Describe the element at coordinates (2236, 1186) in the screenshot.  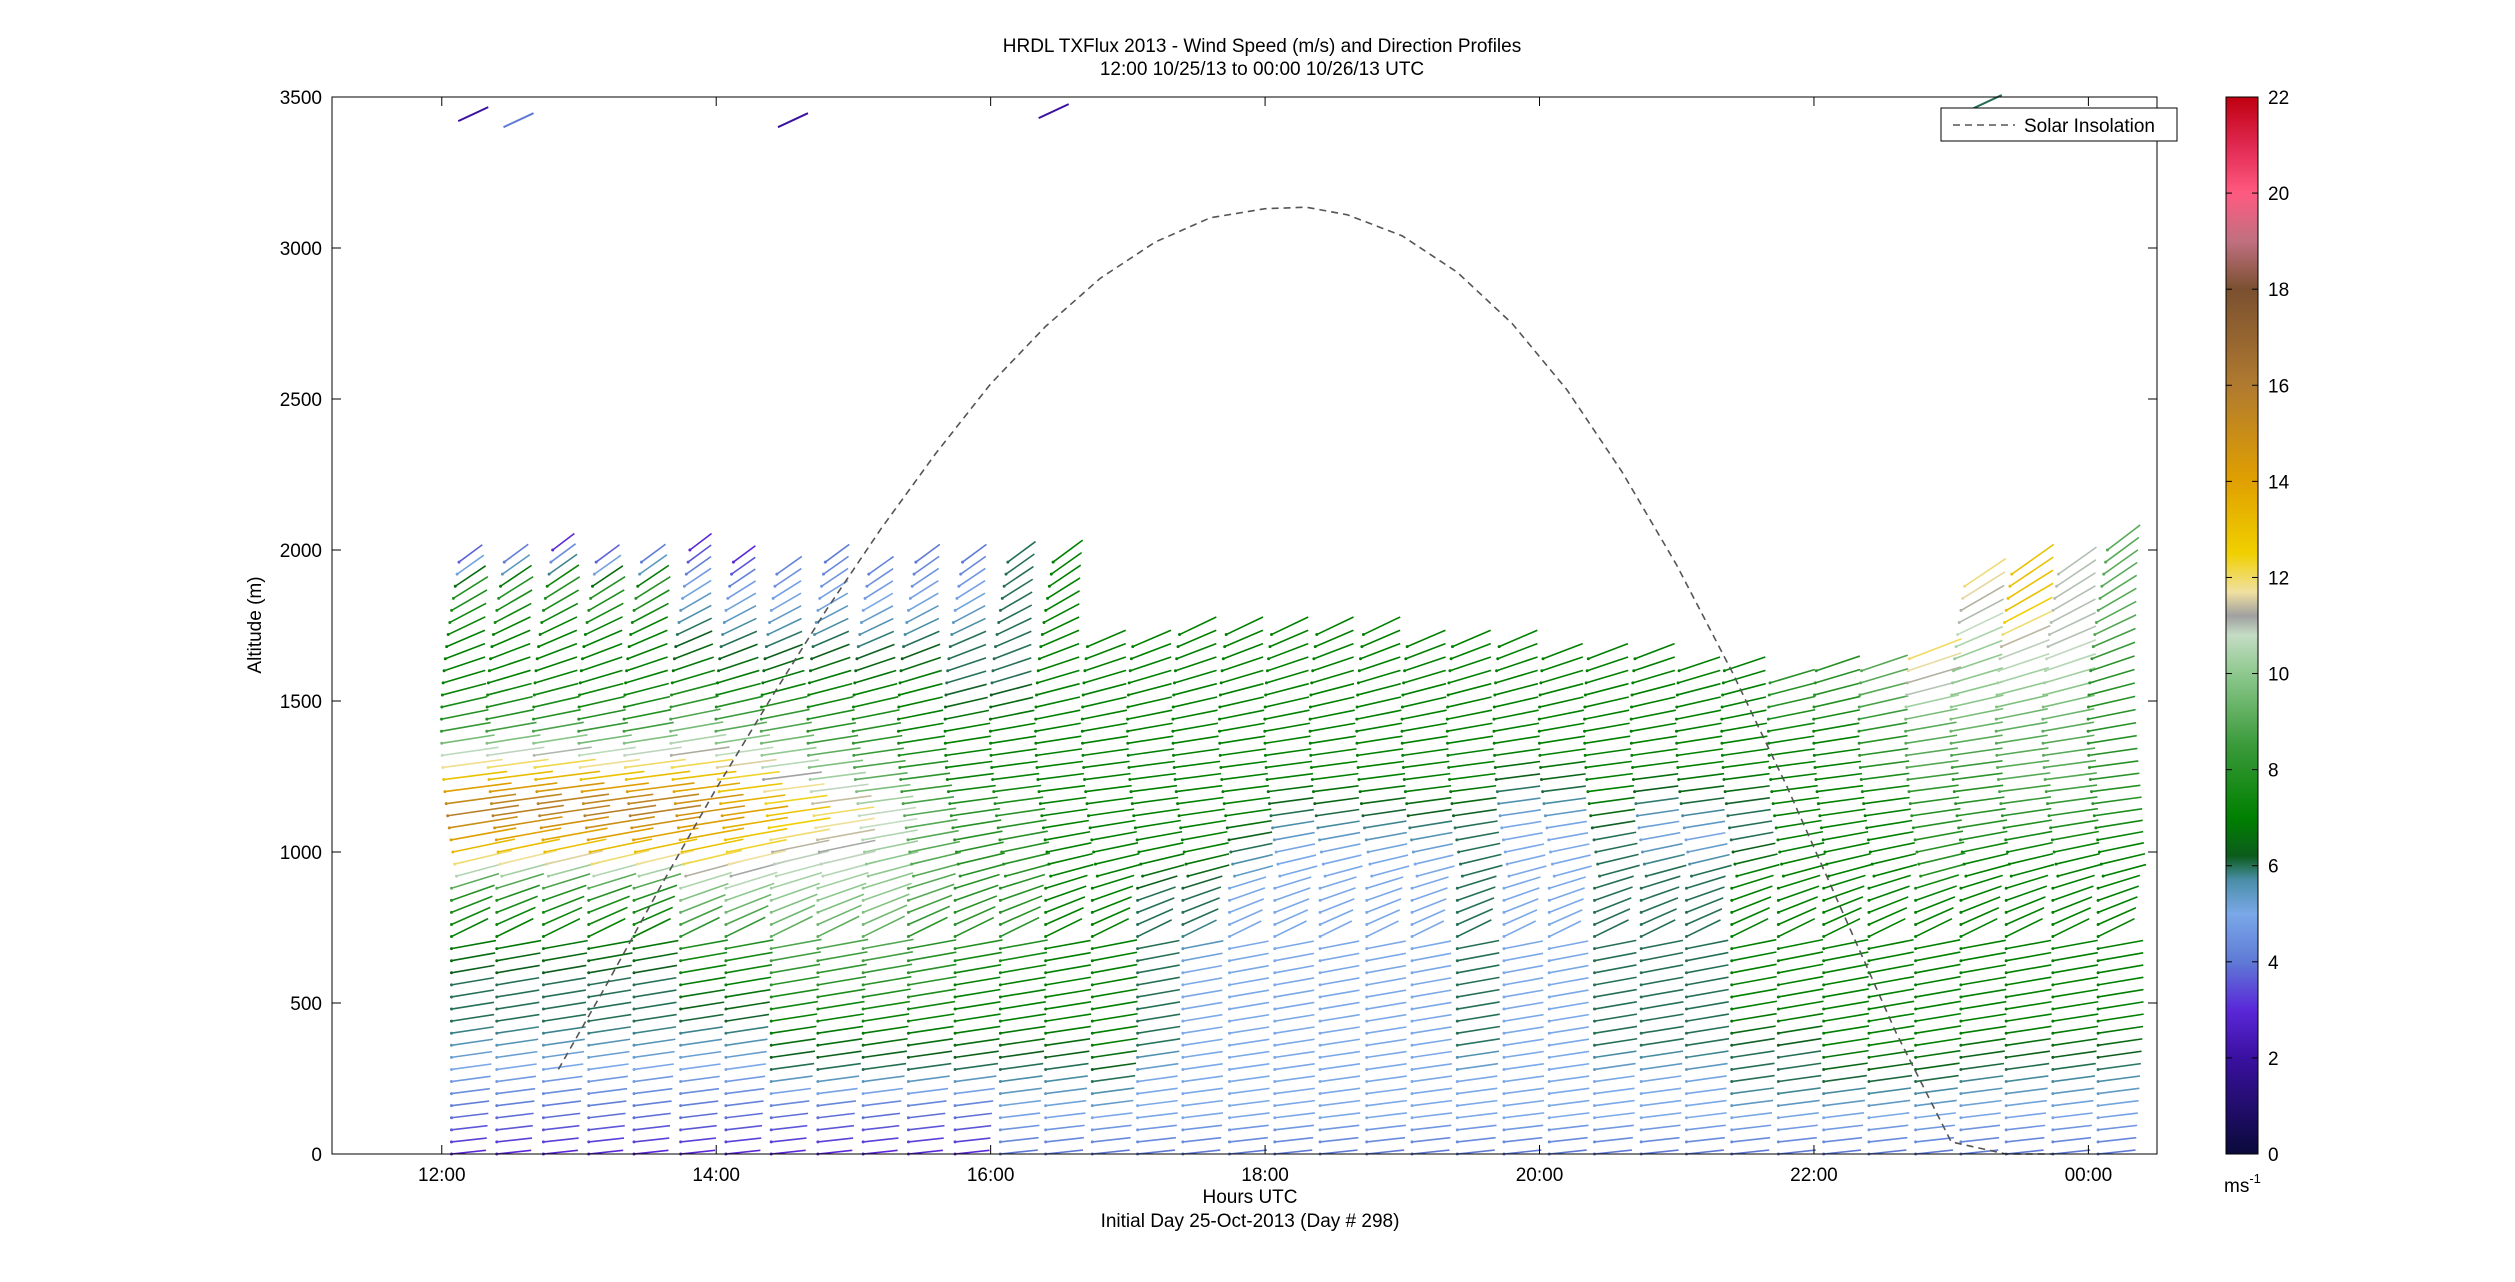
I see `colorbar-unit: ms` at that location.